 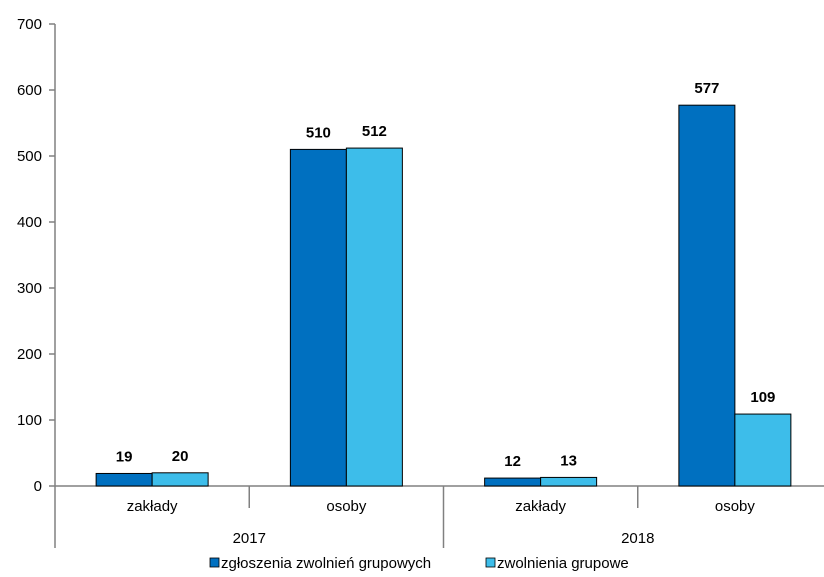 What do you see at coordinates (326, 563) in the screenshot?
I see `legend-label: zgłoszenia zwolnień grupowych` at bounding box center [326, 563].